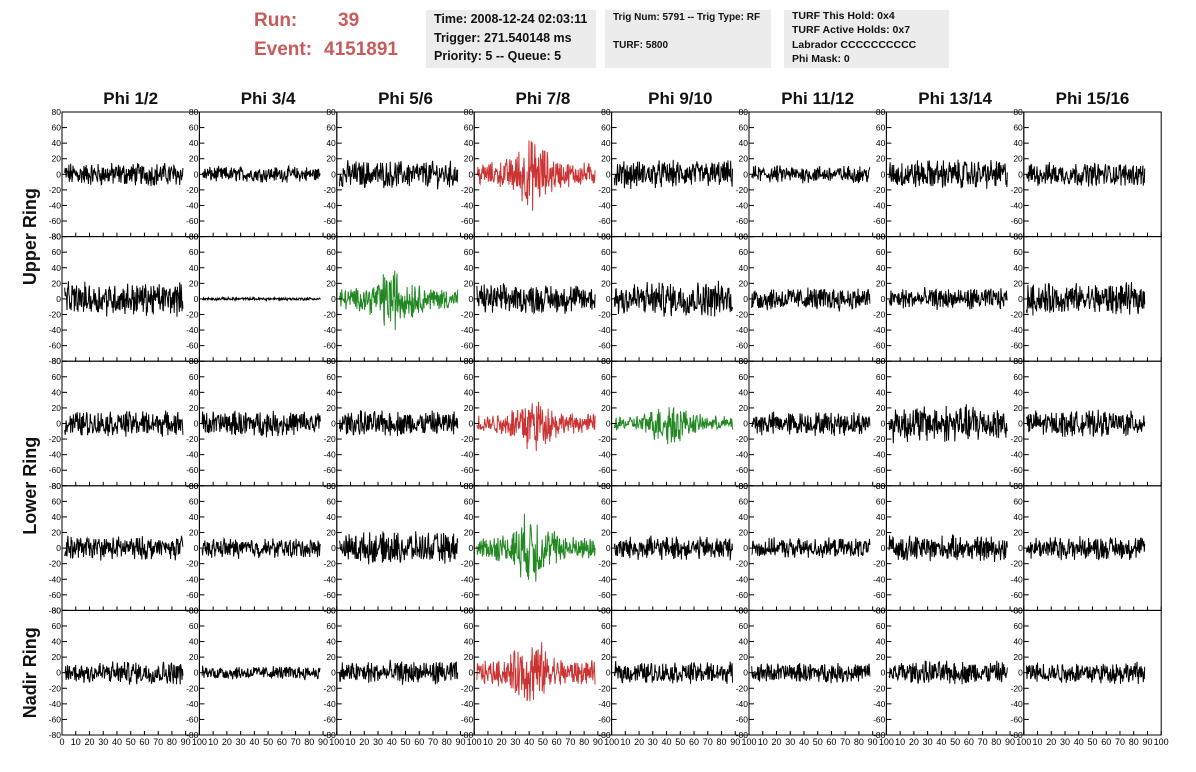 The width and height of the screenshot is (1196, 772). What do you see at coordinates (821, 59) in the screenshot?
I see `phi-mask-text: Phi Mask: 0` at bounding box center [821, 59].